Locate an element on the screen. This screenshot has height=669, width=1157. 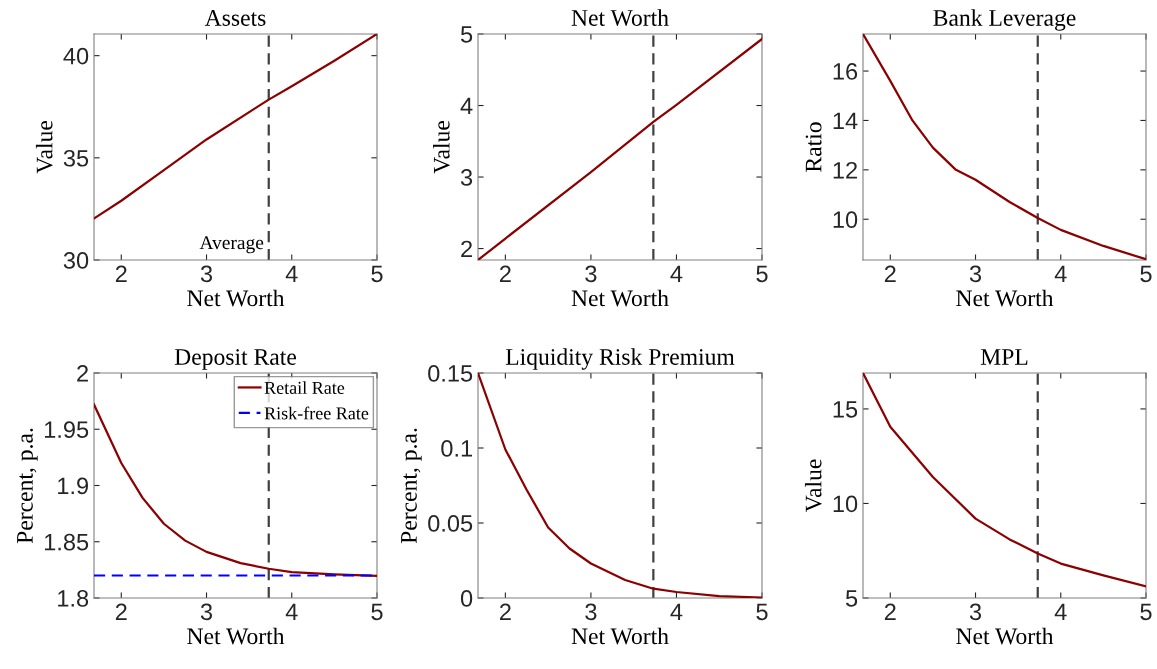
y-tick-label: 1.8 is located at coordinates (73, 598).